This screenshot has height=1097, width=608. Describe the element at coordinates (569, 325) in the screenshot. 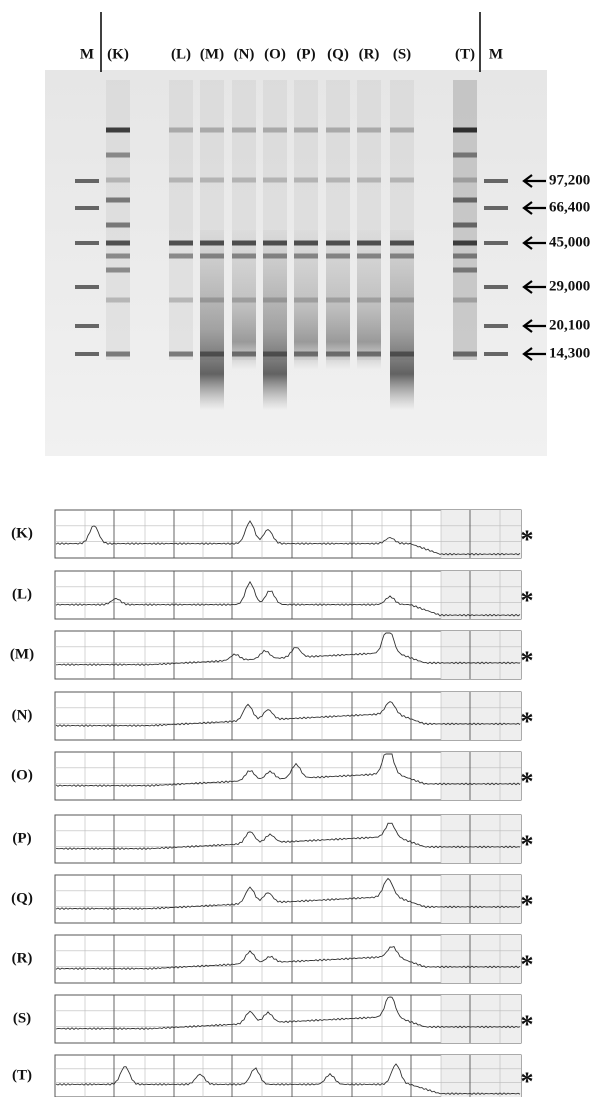

I see `marker-label: 20,100` at that location.